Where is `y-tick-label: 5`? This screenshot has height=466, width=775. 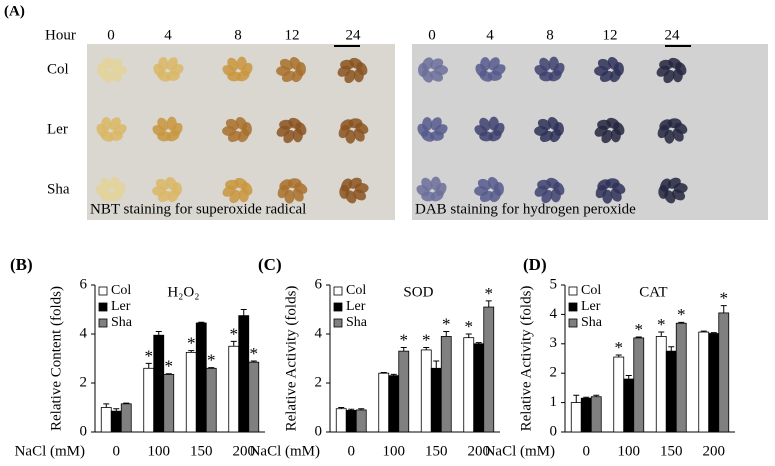
y-tick-label: 5 is located at coordinates (554, 284).